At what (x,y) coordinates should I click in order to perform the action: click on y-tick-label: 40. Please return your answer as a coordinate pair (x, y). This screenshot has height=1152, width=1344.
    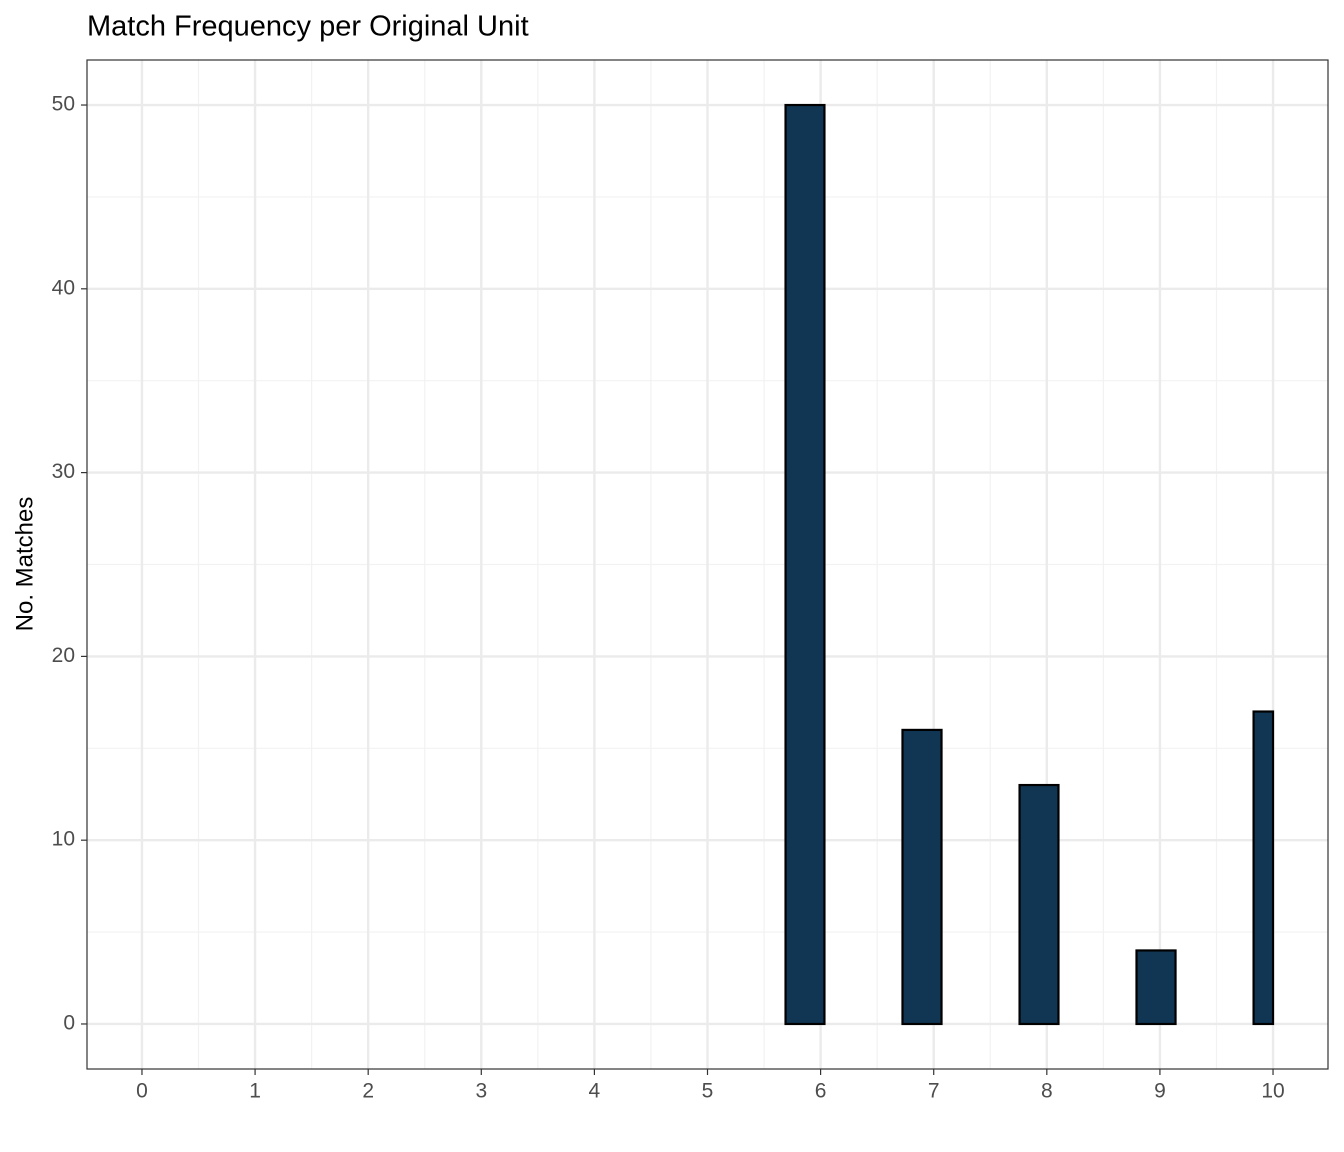
    Looking at the image, I should click on (63, 287).